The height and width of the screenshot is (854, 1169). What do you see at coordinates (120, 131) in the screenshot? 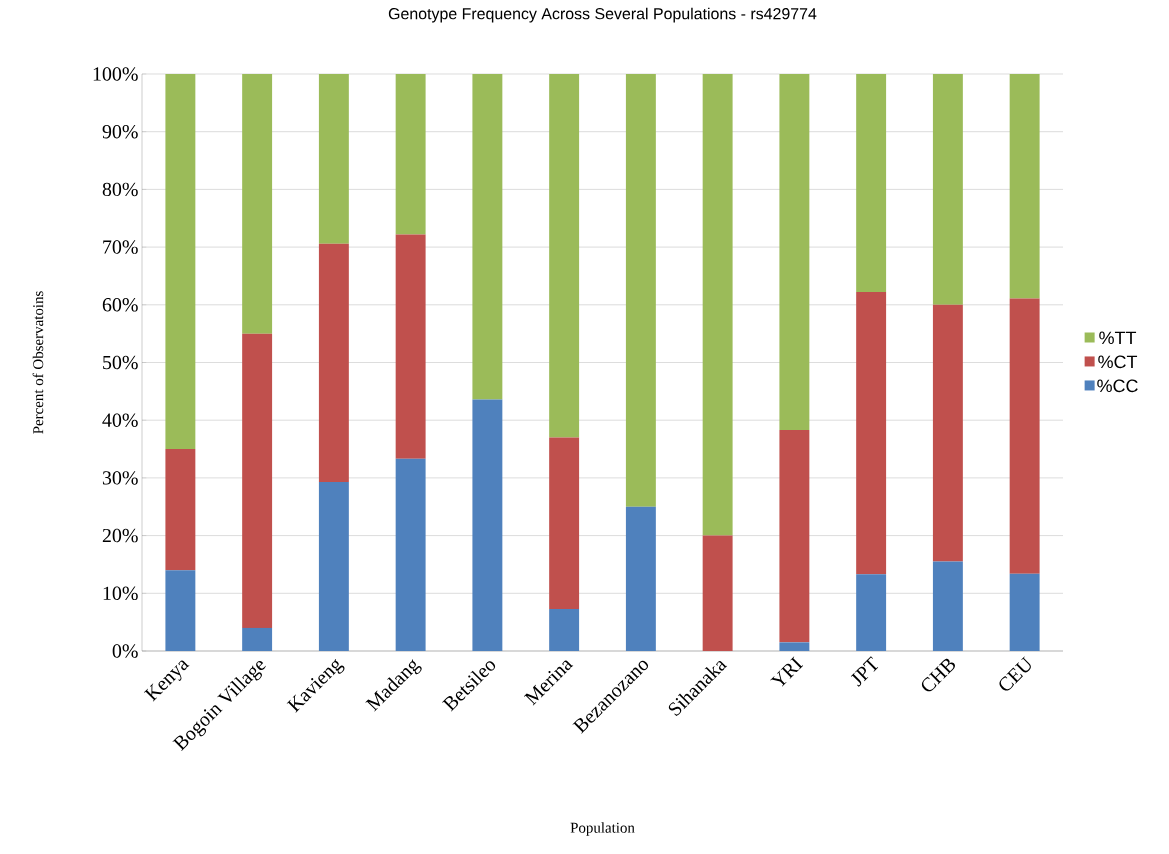
I see `y-tick-label: 90%` at bounding box center [120, 131].